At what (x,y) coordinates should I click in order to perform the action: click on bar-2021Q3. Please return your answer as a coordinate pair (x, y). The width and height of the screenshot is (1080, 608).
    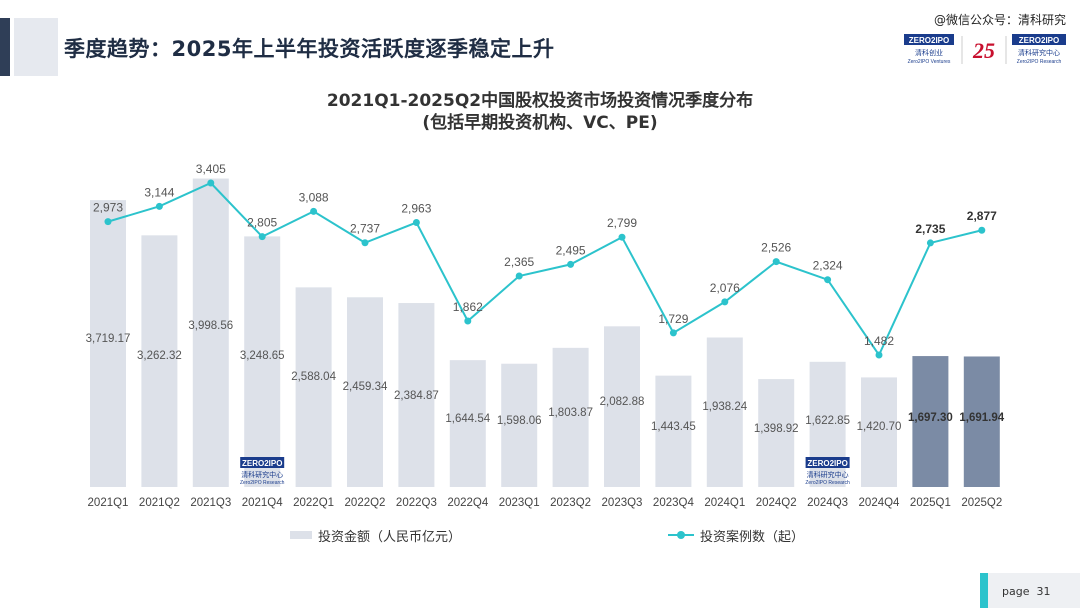
    Looking at the image, I should click on (210, 332).